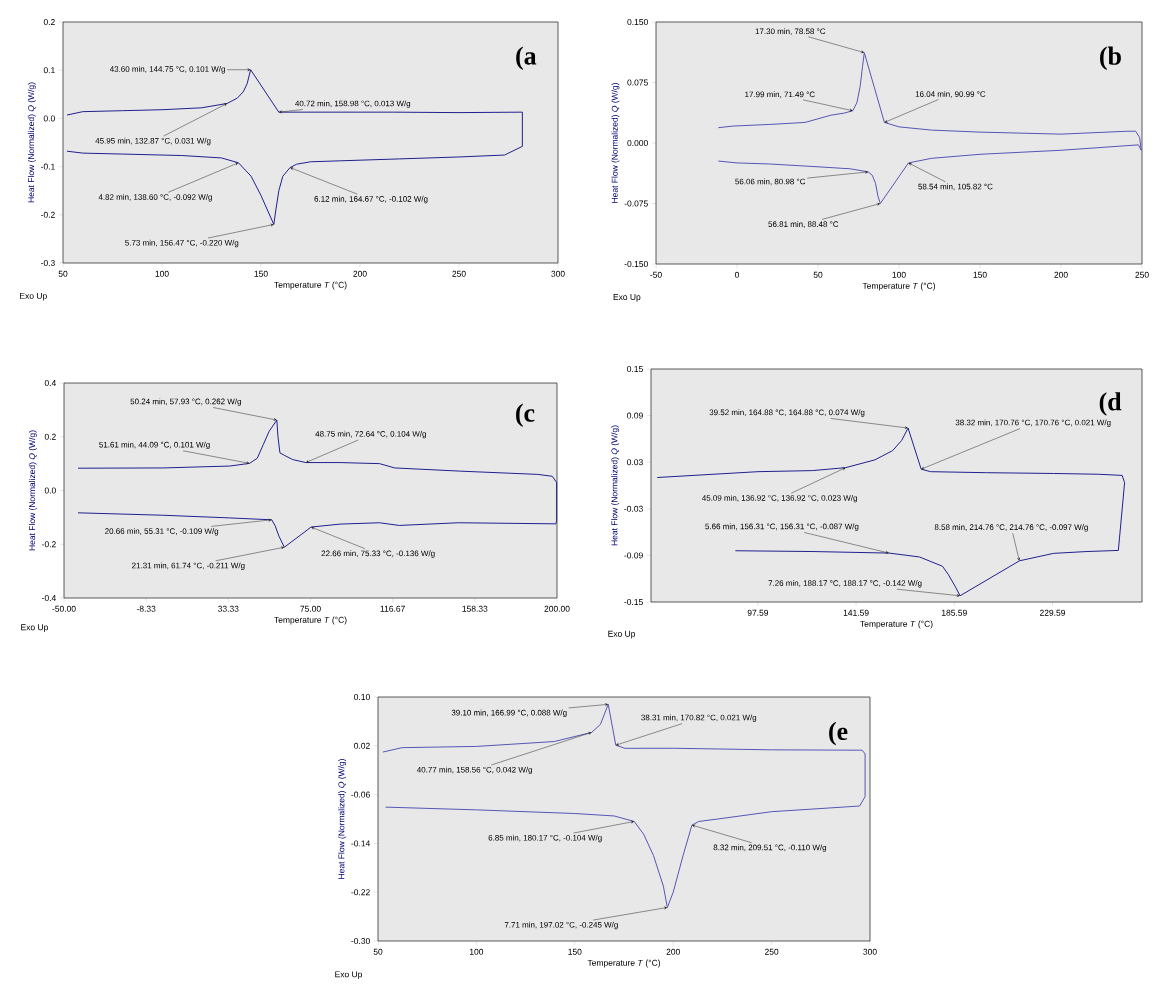  What do you see at coordinates (526, 58) in the screenshot?
I see `text: (a` at bounding box center [526, 58].